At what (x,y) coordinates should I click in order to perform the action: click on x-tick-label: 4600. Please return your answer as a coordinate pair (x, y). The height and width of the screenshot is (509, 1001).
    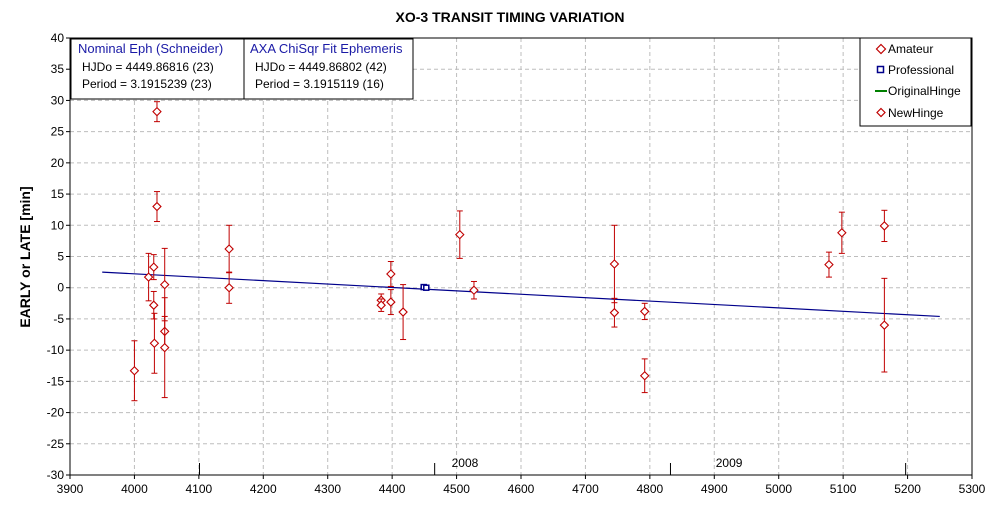
    Looking at the image, I should click on (521, 489).